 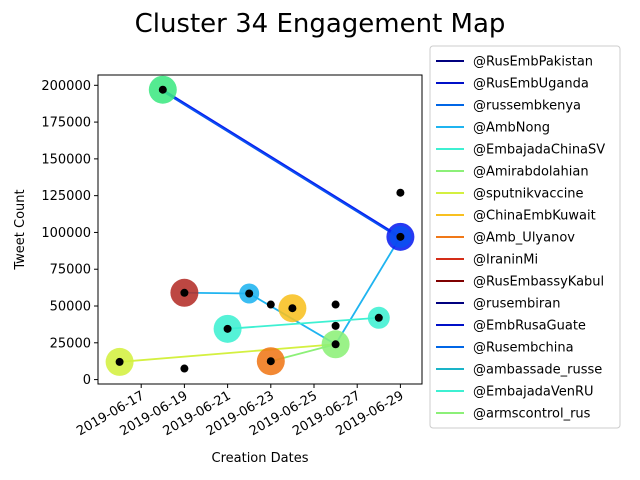 I want to click on y-tick-label-1: 25000, so click(x=70, y=343).